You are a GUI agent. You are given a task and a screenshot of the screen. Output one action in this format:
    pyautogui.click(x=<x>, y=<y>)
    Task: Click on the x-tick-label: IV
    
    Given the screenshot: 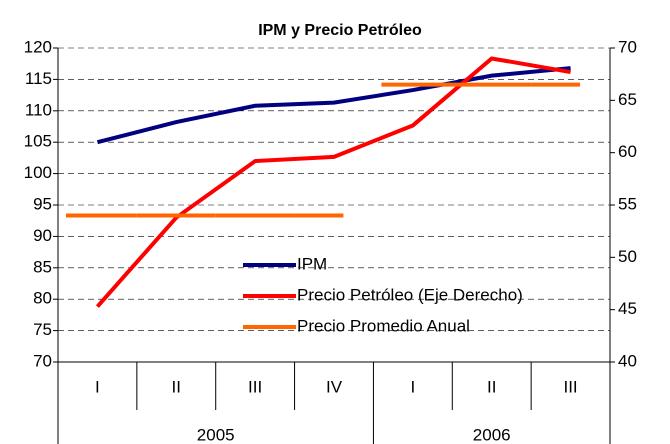 What is the action you would take?
    pyautogui.click(x=334, y=386)
    